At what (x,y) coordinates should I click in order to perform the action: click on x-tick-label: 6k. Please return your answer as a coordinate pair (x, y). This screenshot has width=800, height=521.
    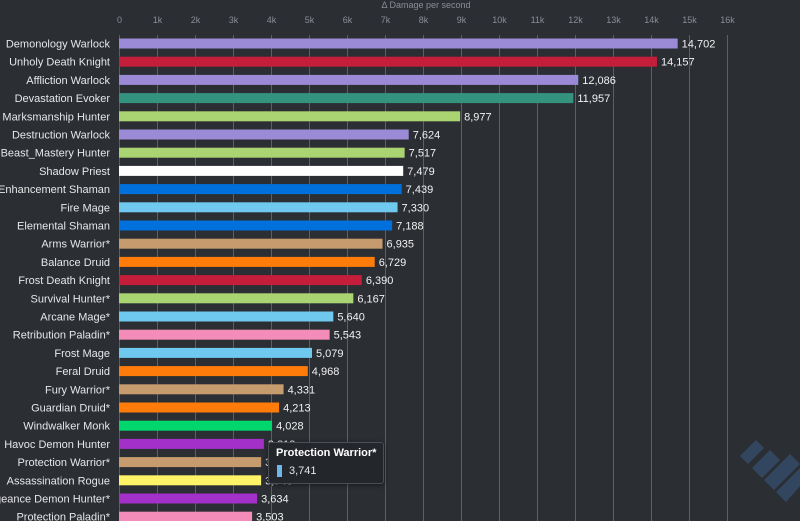
    Looking at the image, I should click on (348, 20).